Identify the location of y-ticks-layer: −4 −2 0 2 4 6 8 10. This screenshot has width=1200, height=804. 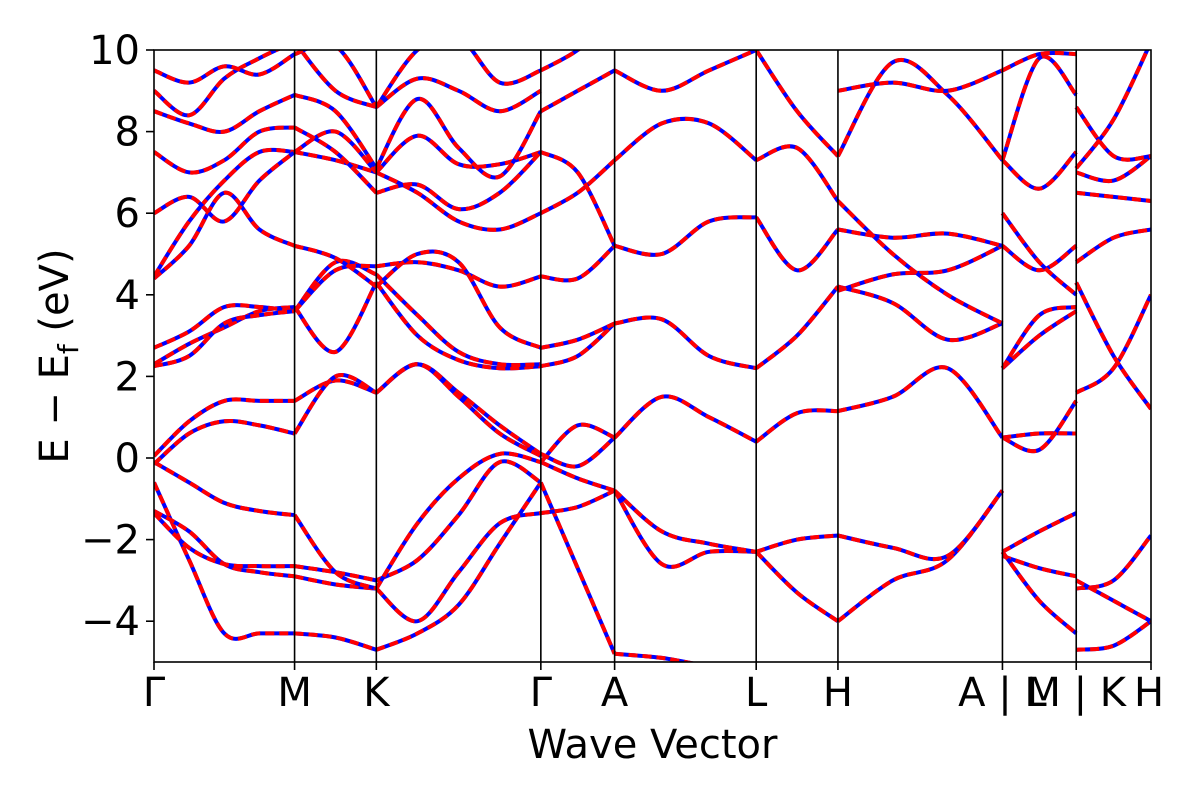
(117, 336).